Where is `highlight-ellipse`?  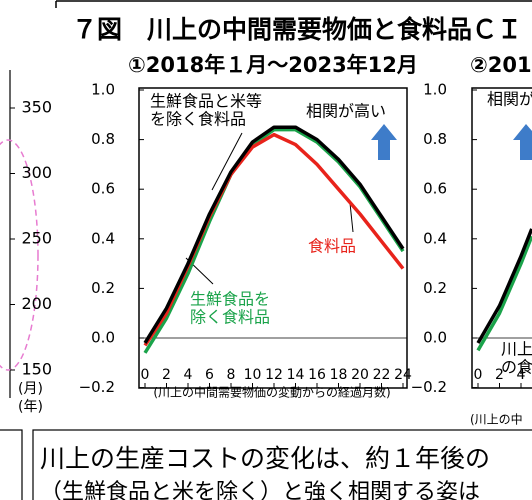
highlight-ellipse is located at coordinates (19, 255).